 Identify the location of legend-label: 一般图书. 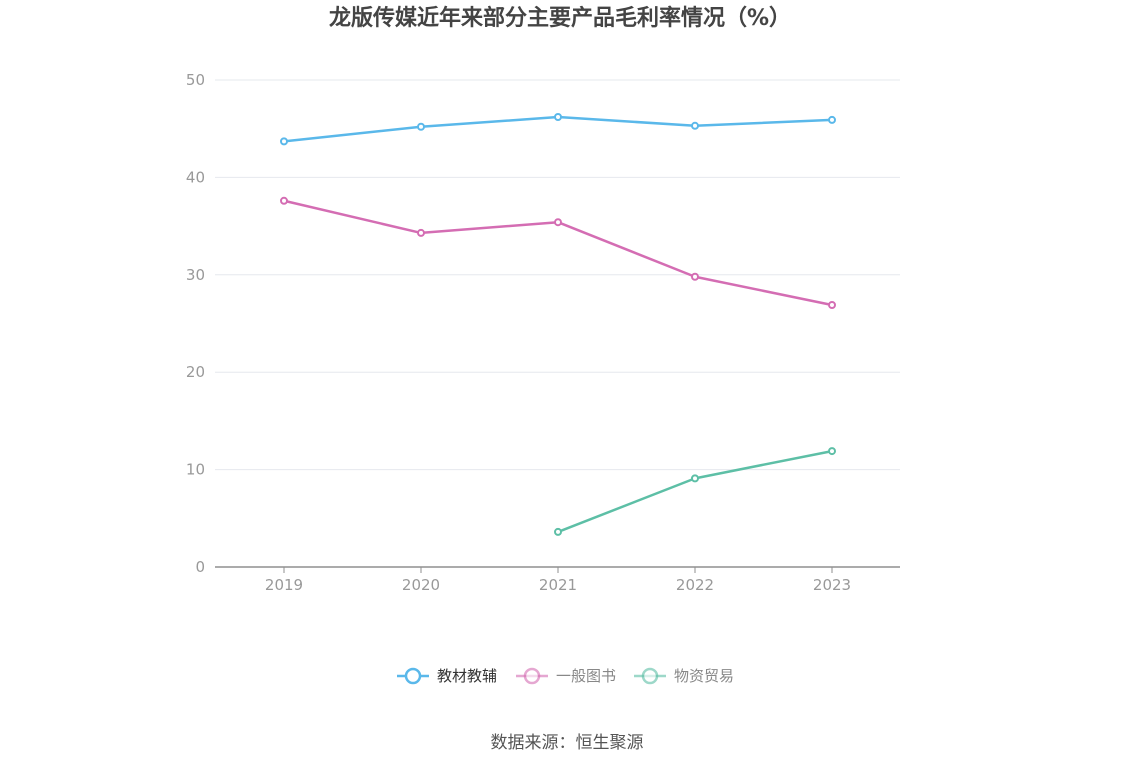
(586, 676).